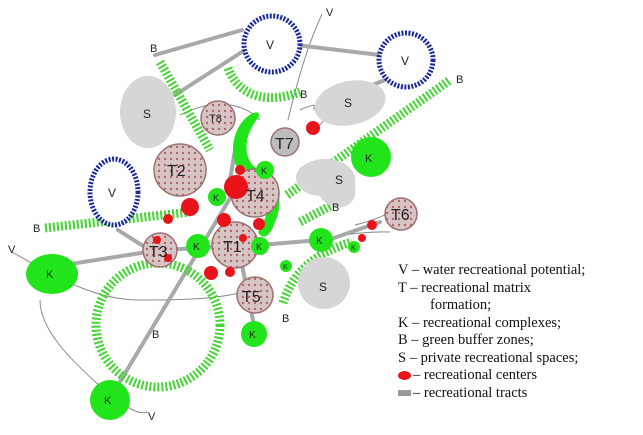 The width and height of the screenshot is (643, 435). I want to click on label-t1: T1, so click(232, 247).